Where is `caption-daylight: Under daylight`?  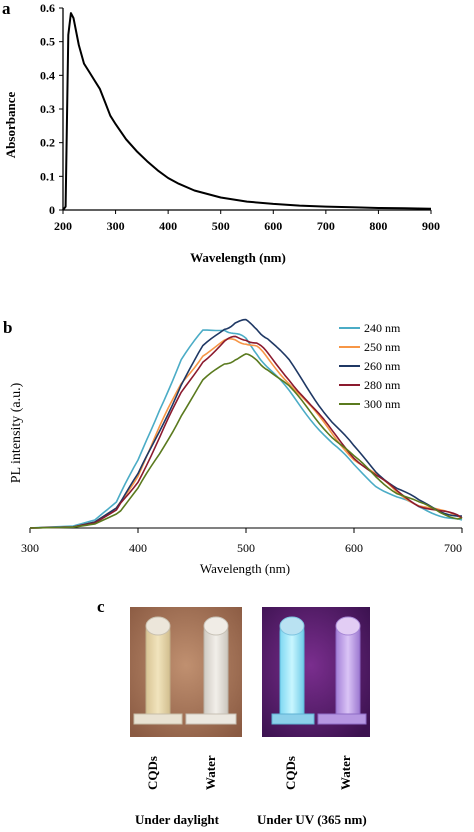
caption-daylight: Under daylight is located at coordinates (177, 819).